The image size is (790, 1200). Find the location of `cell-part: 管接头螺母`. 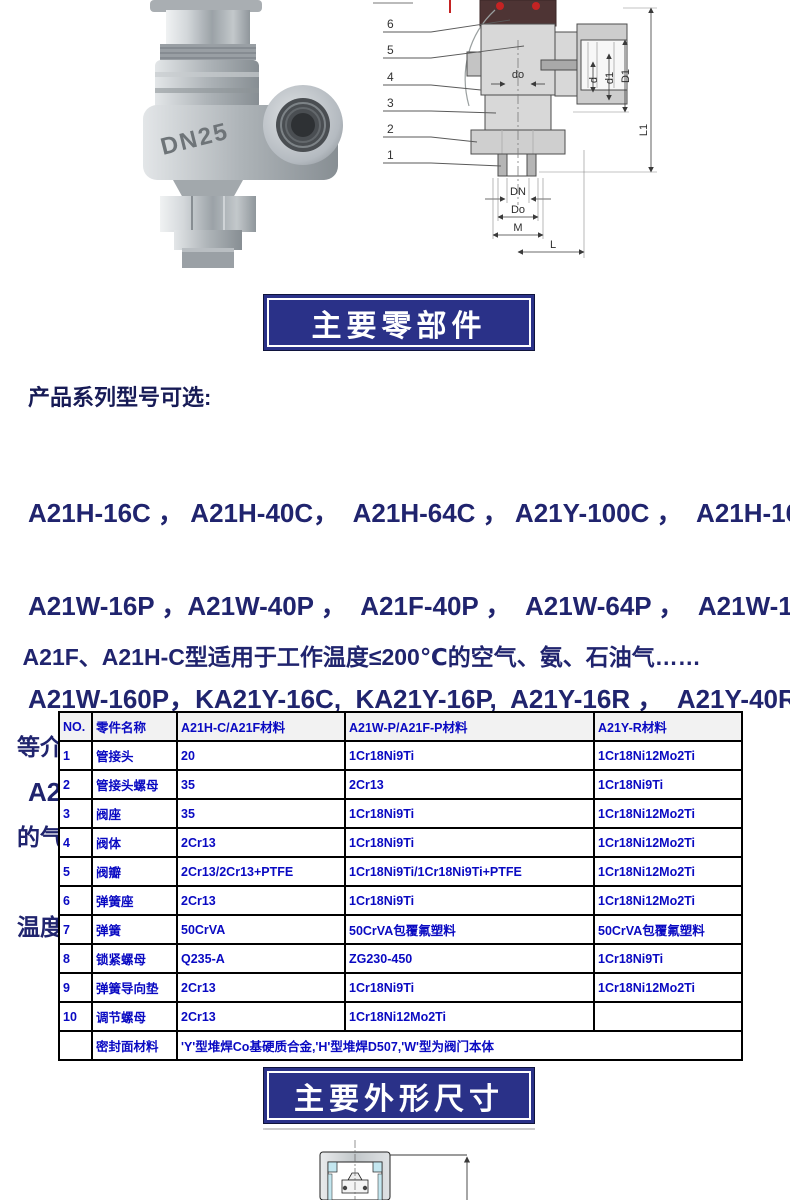

cell-part: 管接头螺母 is located at coordinates (134, 784).